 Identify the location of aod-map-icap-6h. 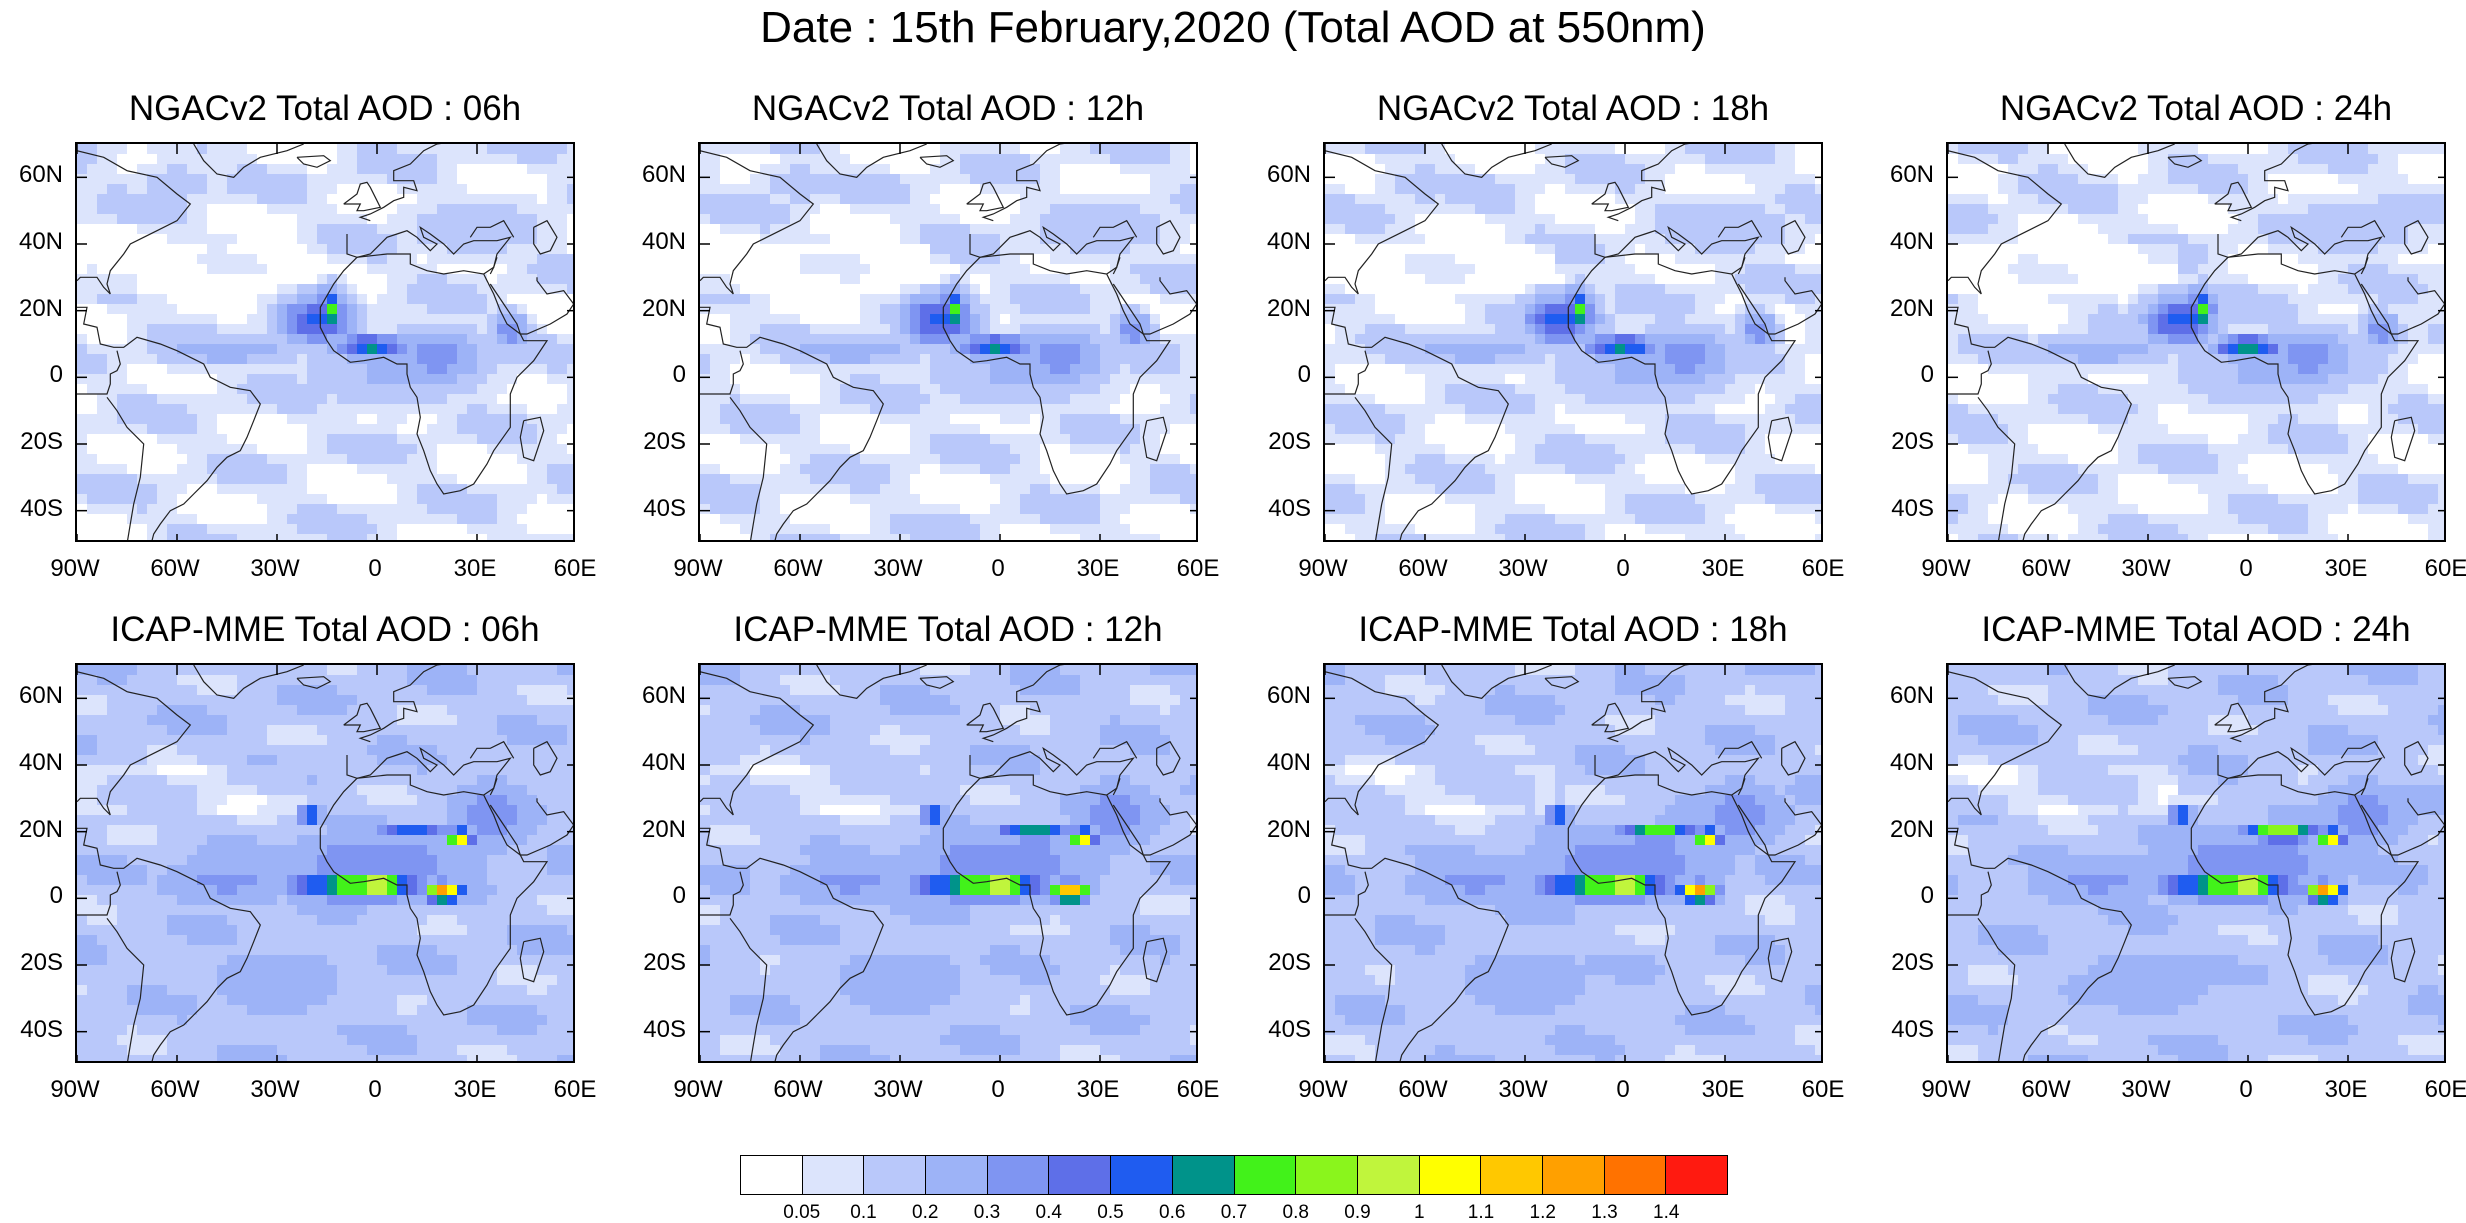
(325, 863).